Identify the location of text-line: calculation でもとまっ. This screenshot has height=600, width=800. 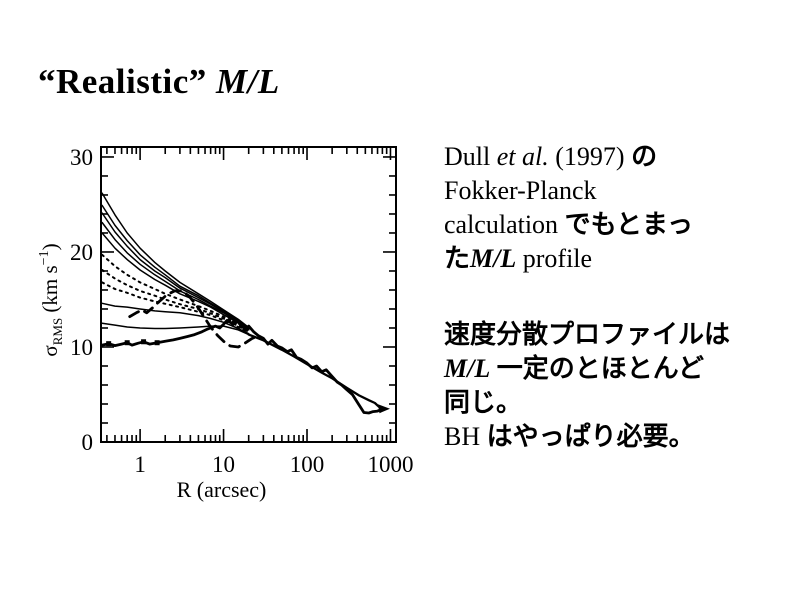
(616, 225).